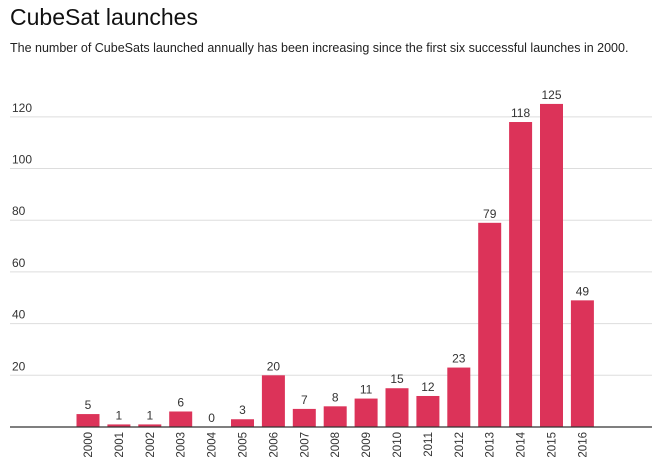 The image size is (664, 468). Describe the element at coordinates (19, 366) in the screenshot. I see `y-tick-label: 20` at that location.